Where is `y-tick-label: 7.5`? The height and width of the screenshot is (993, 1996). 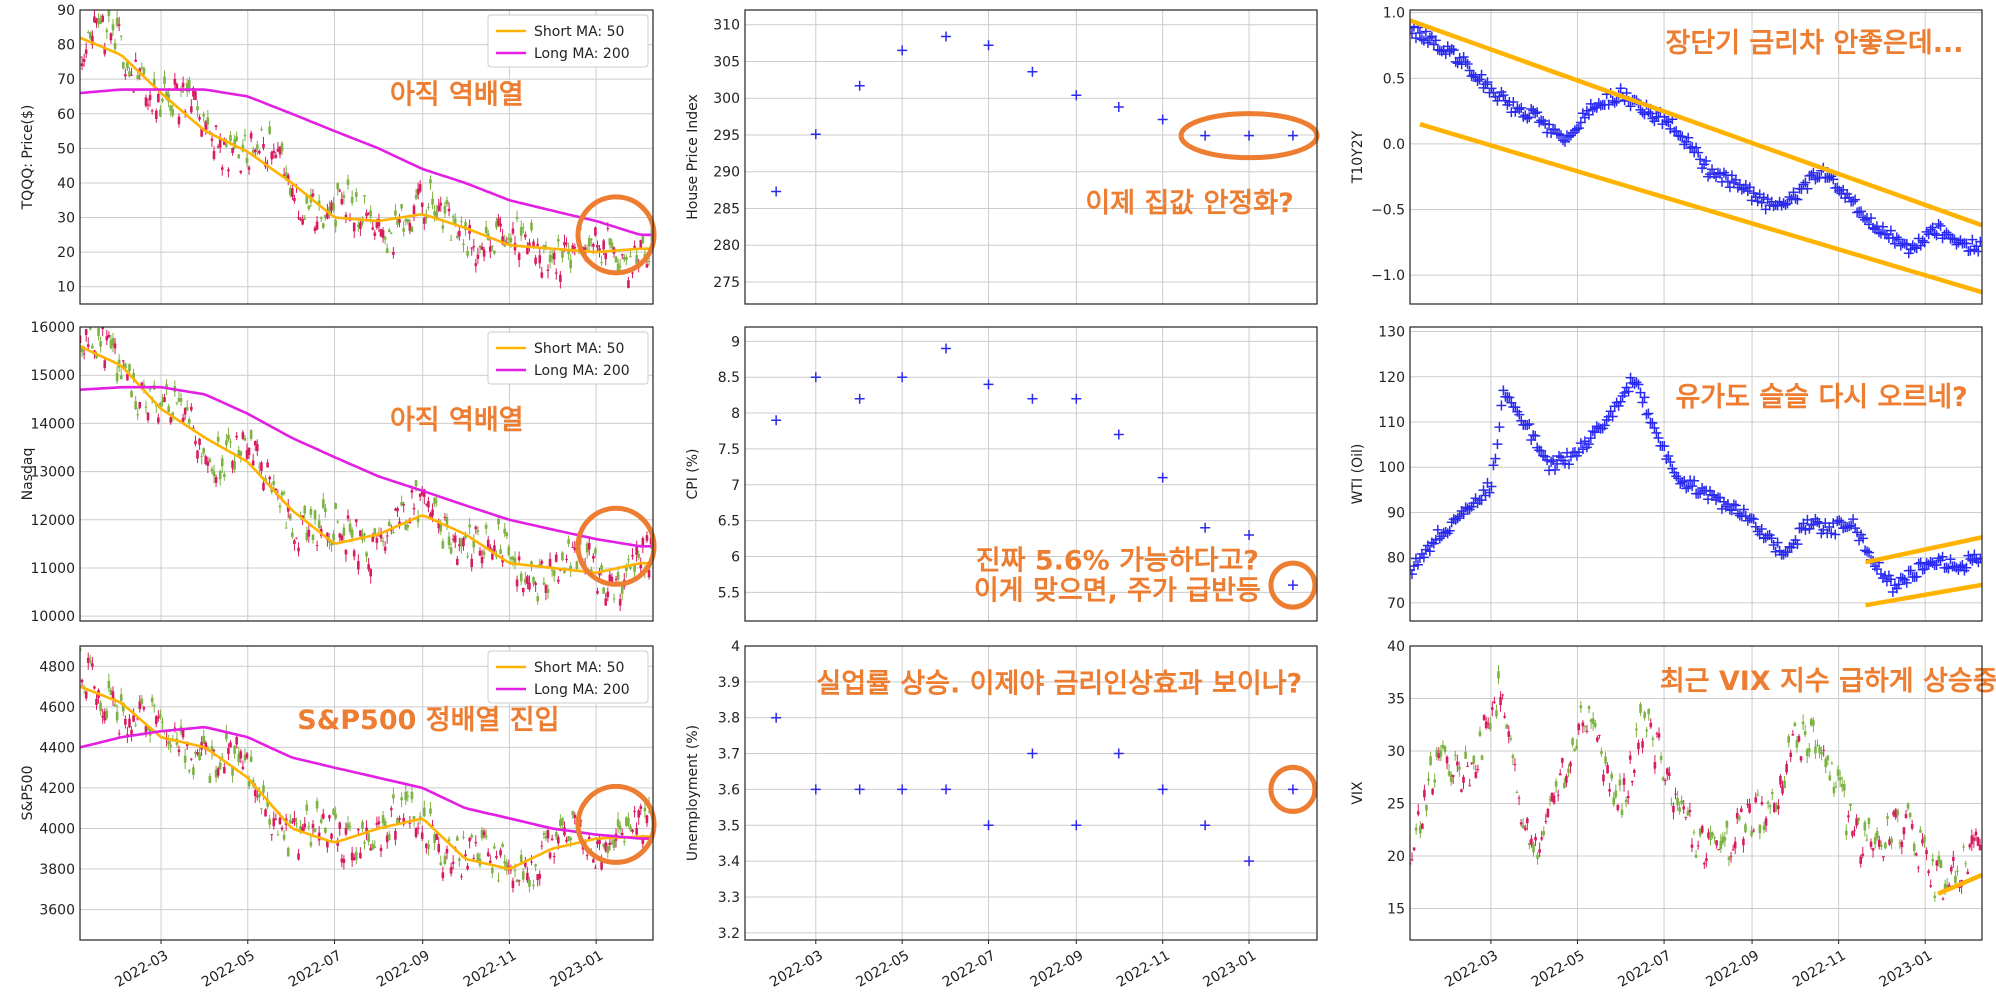 y-tick-label: 7.5 is located at coordinates (729, 450).